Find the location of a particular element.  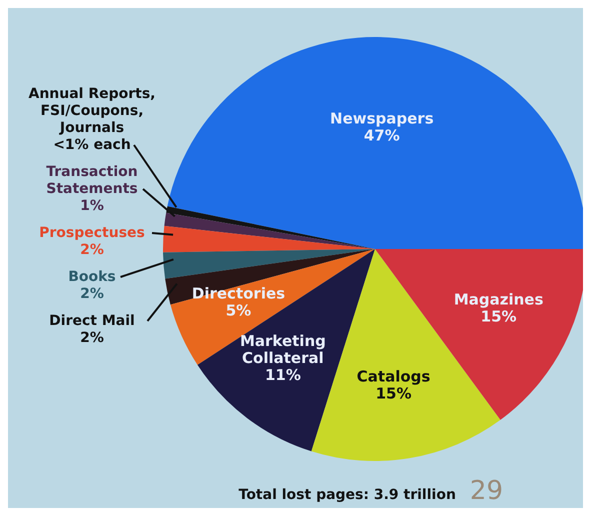

text: 29 is located at coordinates (486, 491).